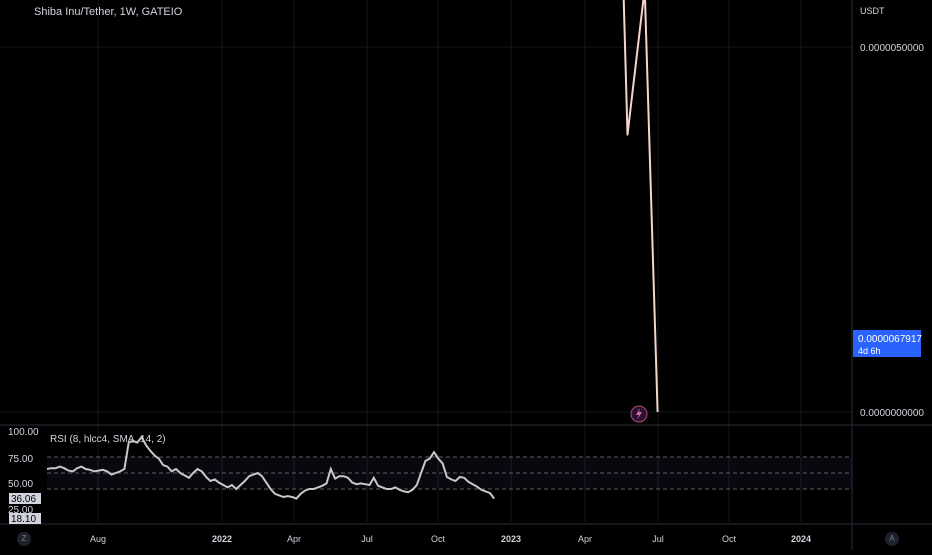  I want to click on time-tick-label: Aug, so click(98, 539).